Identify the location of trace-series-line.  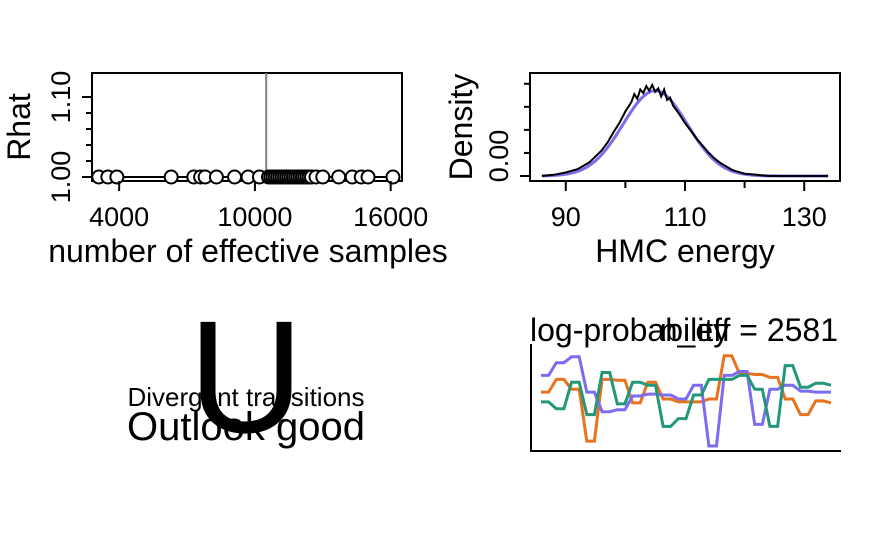
(686, 396).